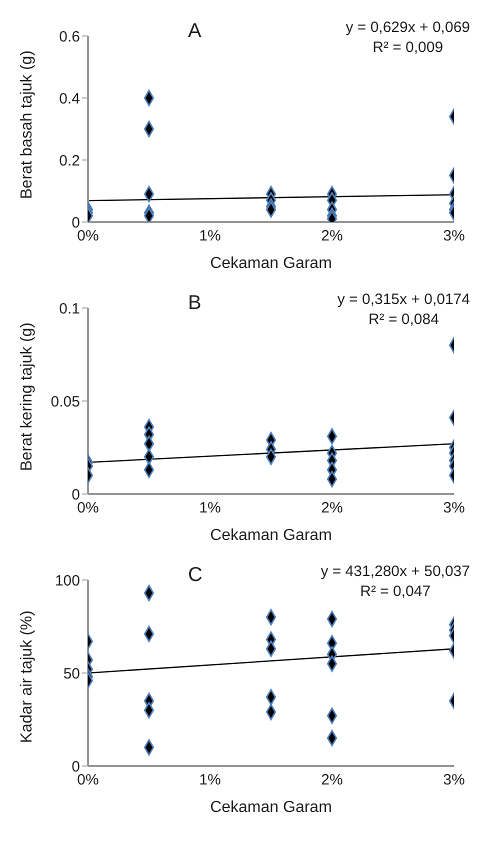  Describe the element at coordinates (403, 319) in the screenshot. I see `annotation: R² = 0,084` at that location.